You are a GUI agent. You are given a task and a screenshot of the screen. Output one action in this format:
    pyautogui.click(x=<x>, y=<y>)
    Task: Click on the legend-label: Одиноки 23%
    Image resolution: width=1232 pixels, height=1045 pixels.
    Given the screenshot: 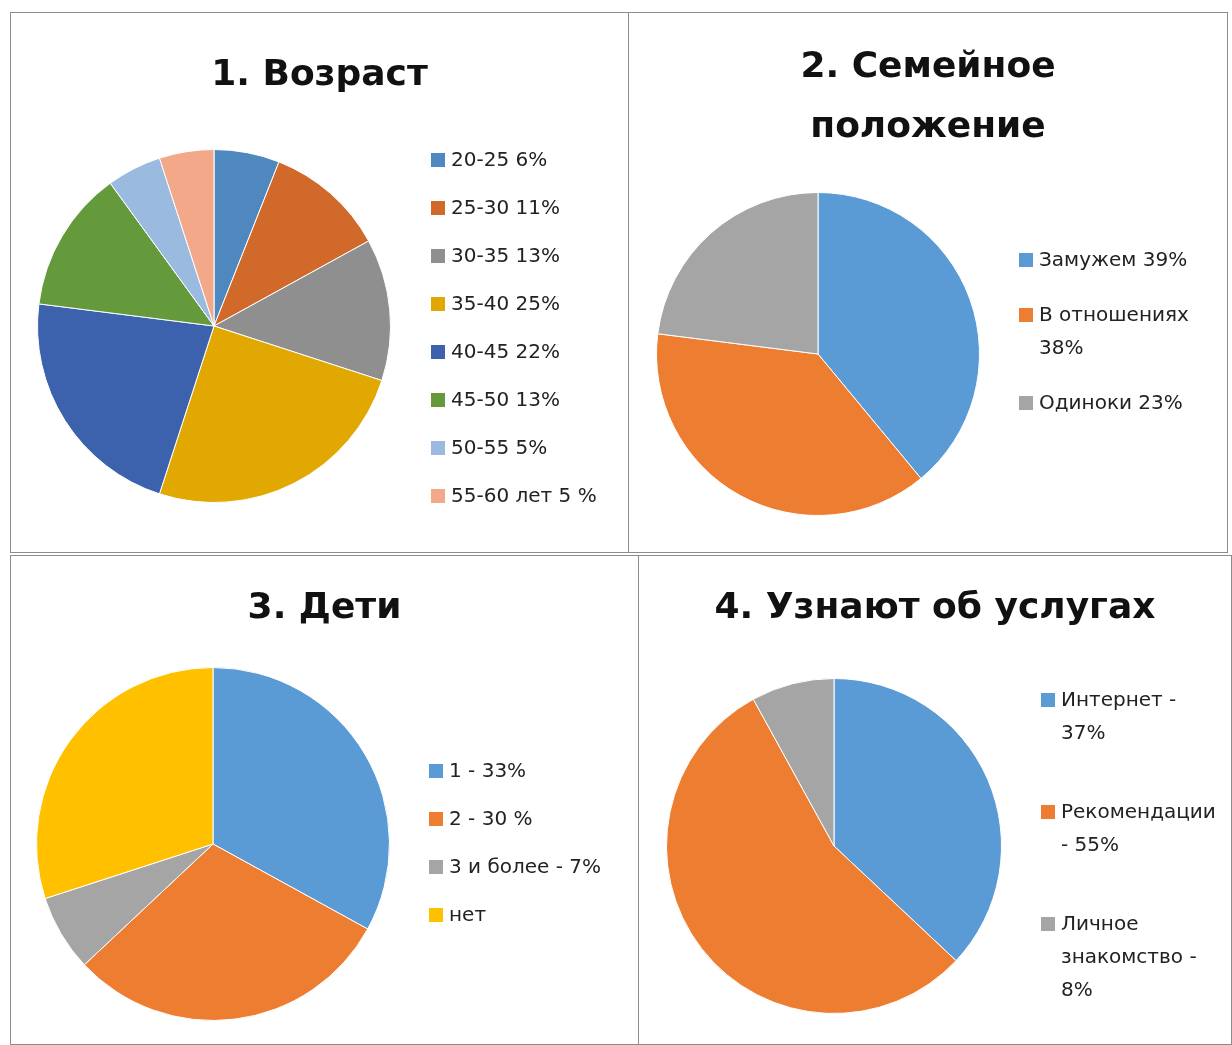 What is the action you would take?
    pyautogui.click(x=1111, y=402)
    